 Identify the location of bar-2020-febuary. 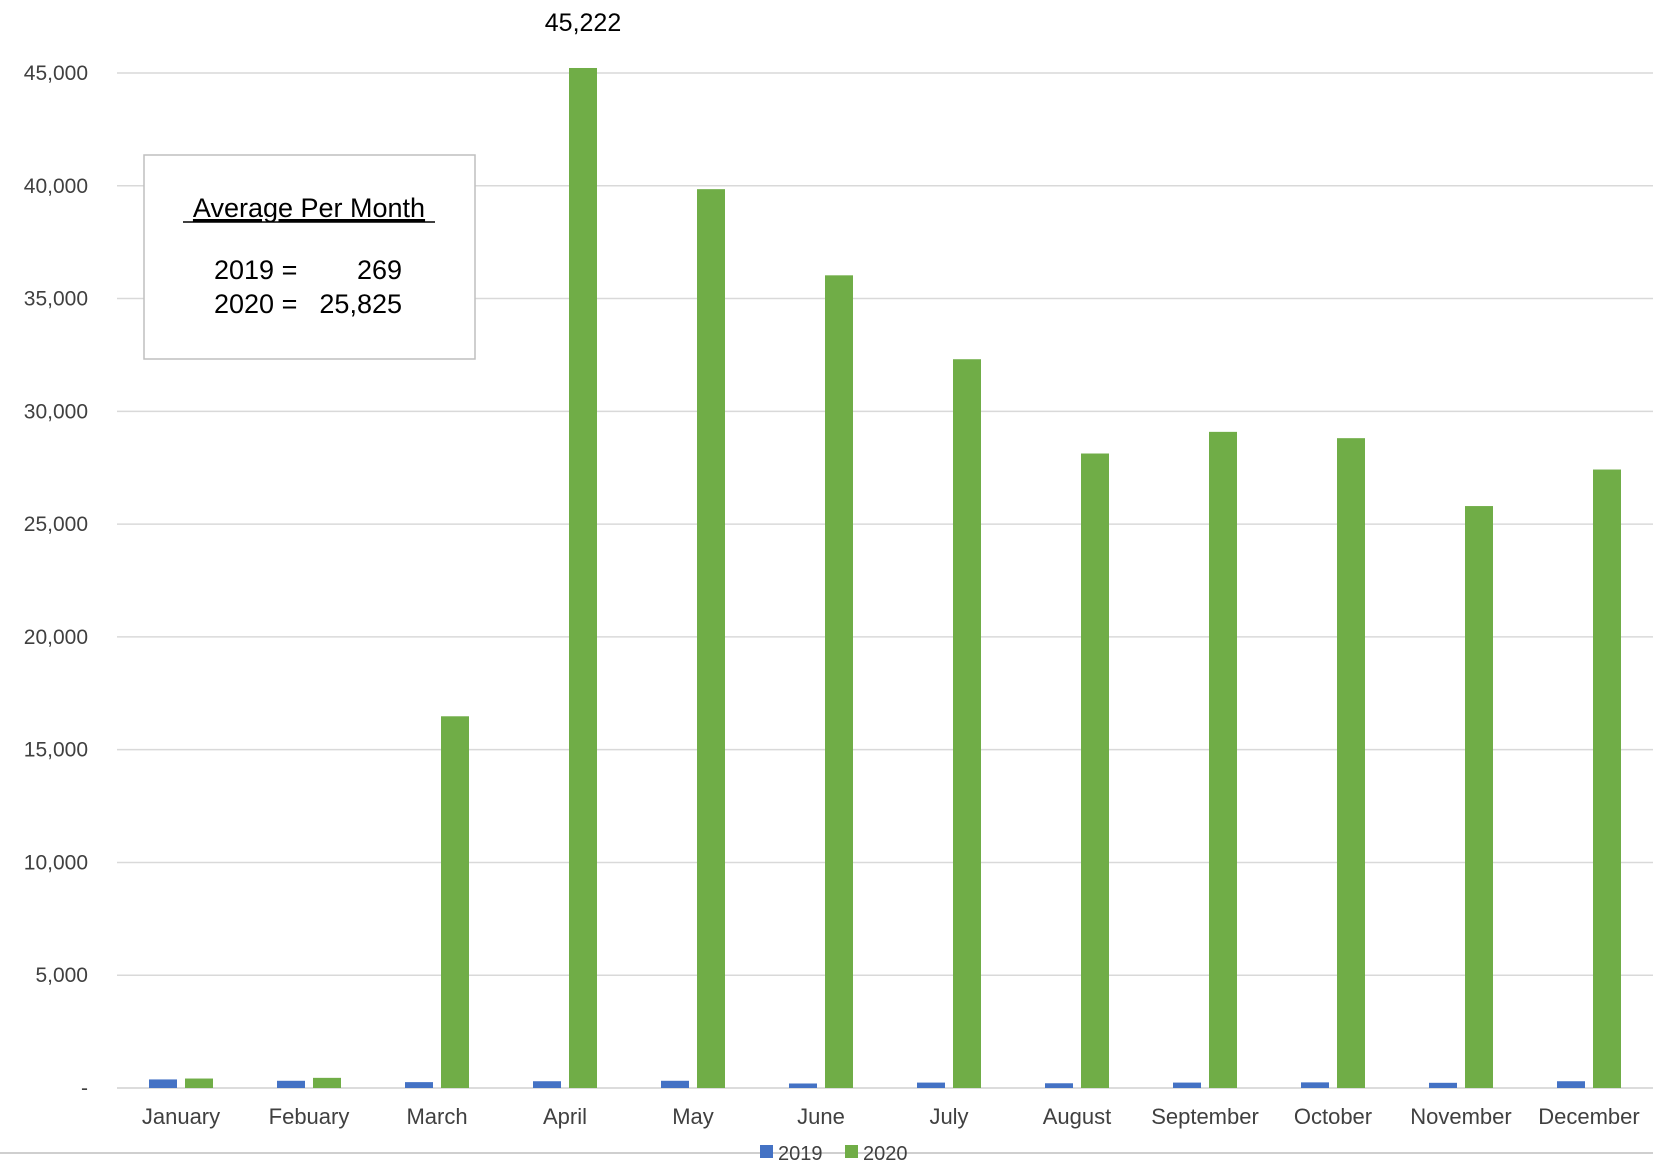
(327, 1082).